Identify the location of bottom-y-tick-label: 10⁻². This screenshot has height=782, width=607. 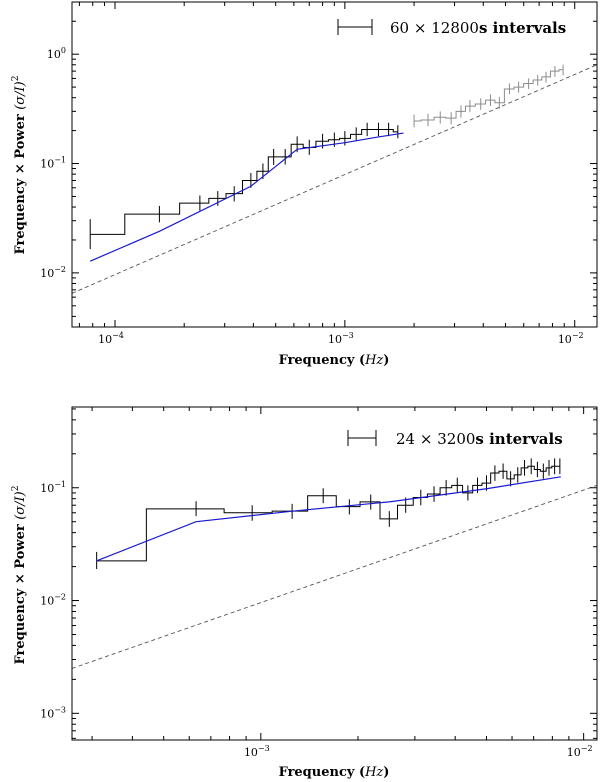
(53, 600).